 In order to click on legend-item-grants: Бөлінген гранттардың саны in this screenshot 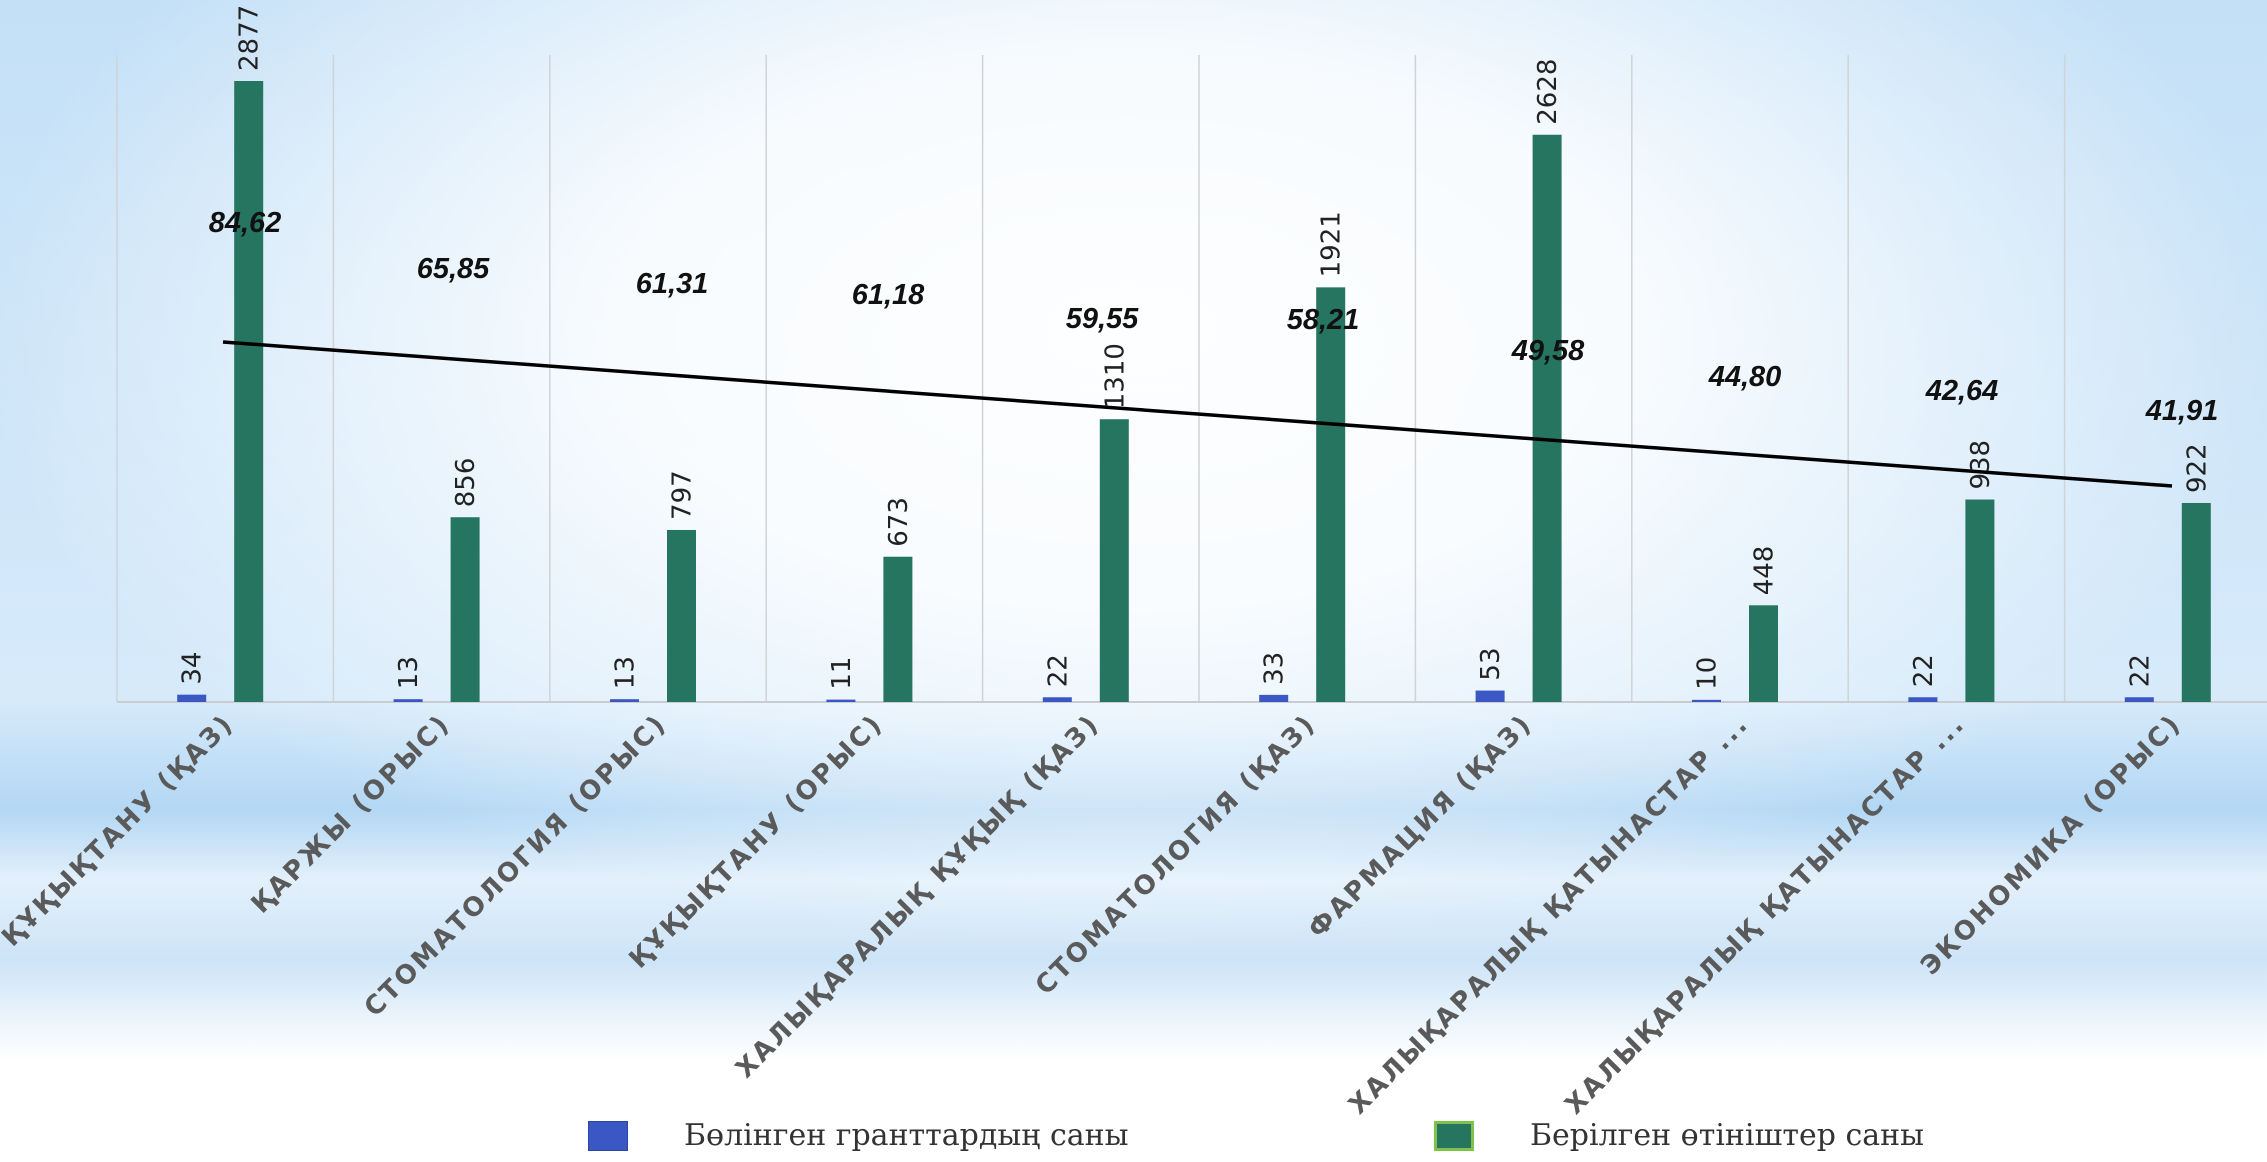, I will do `click(858, 1135)`.